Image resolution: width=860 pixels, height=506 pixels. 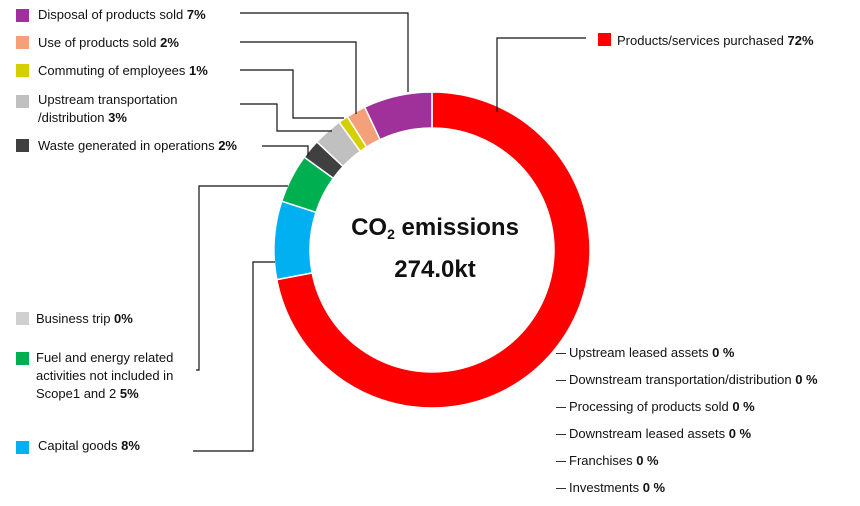 I want to click on center-title: CO2 emissions, so click(x=435, y=228).